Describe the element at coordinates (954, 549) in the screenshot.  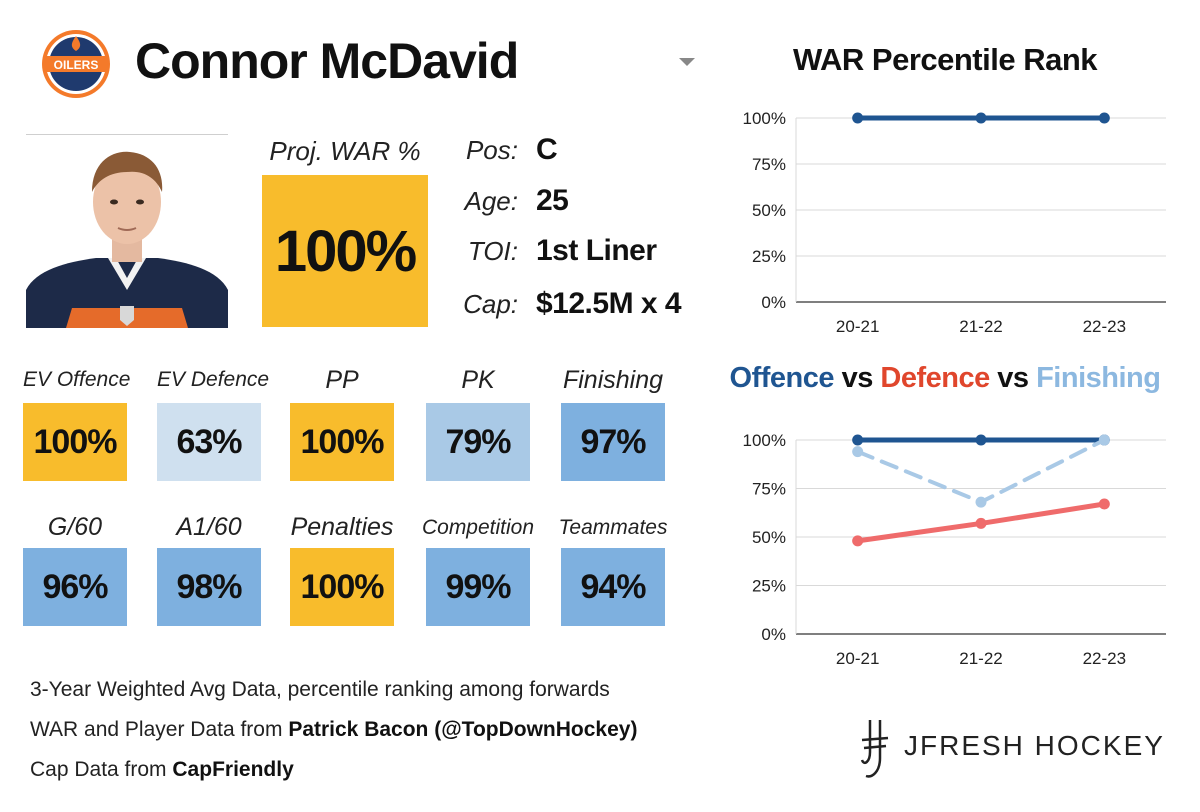
I see `offence-defence-finishing-chart: 0% 25% 50% 75% 100% 20-21 21-22 22-23` at that location.